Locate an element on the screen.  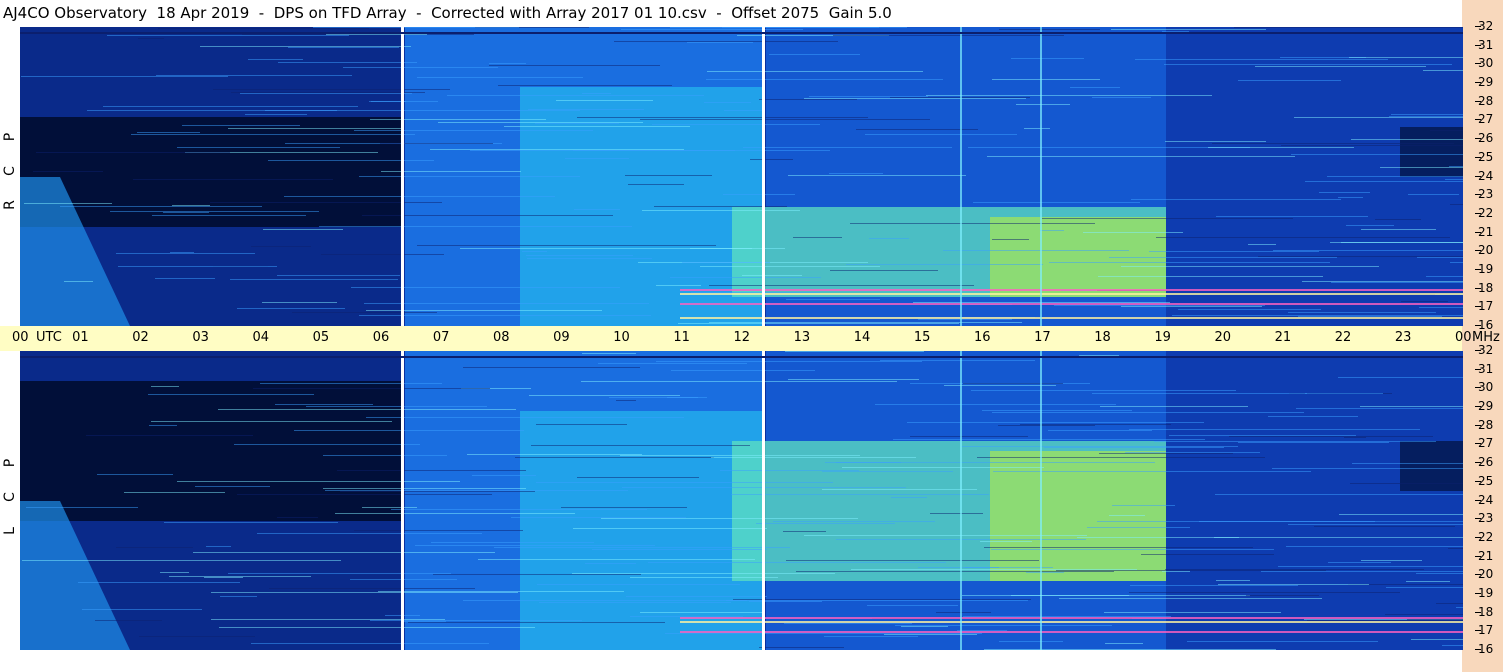
hour-tick-label: 02 is located at coordinates (140, 337).